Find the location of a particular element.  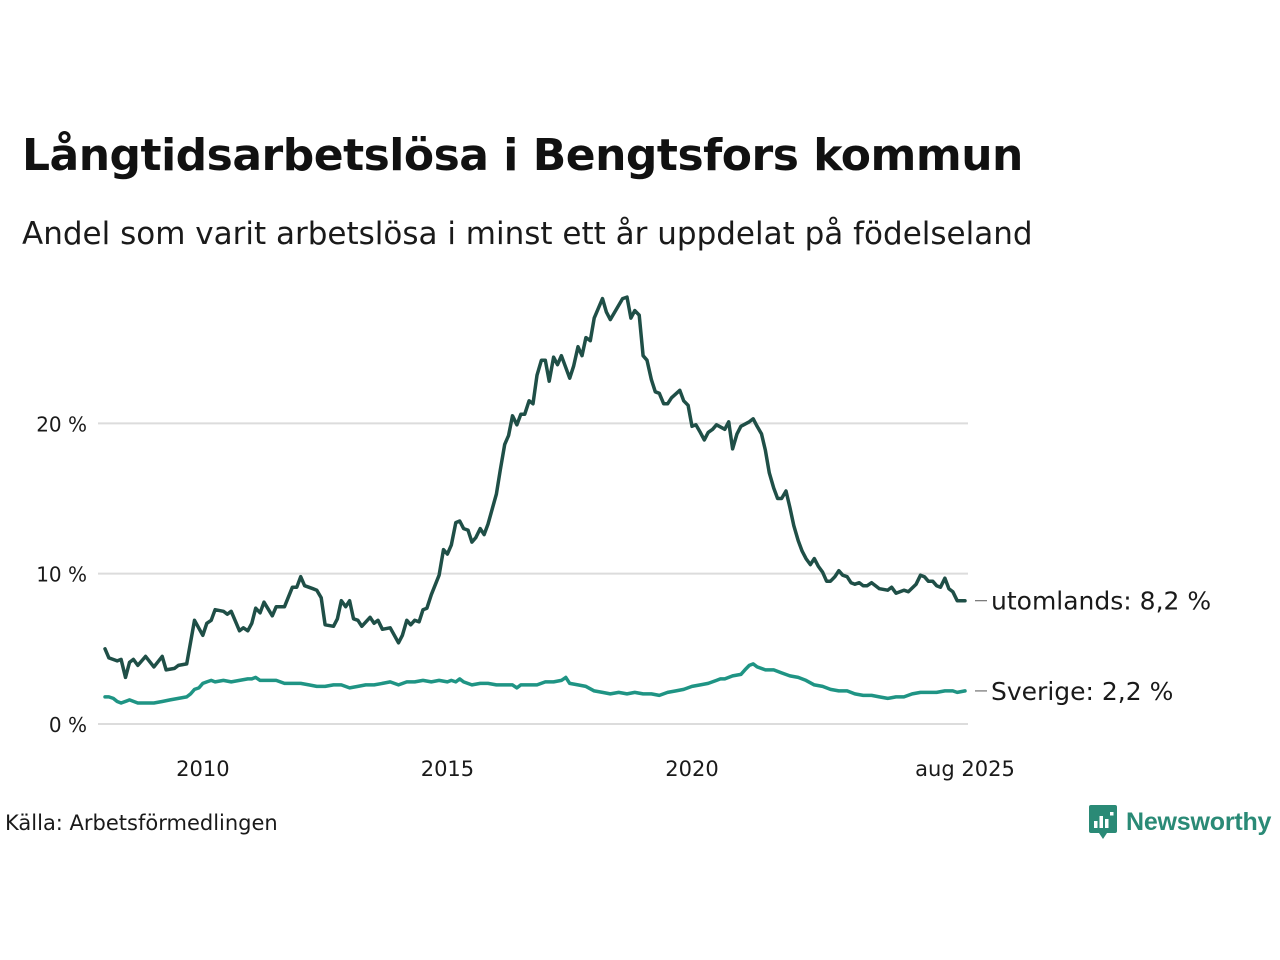

x-tick-label-2015: 2015 is located at coordinates (447, 769).